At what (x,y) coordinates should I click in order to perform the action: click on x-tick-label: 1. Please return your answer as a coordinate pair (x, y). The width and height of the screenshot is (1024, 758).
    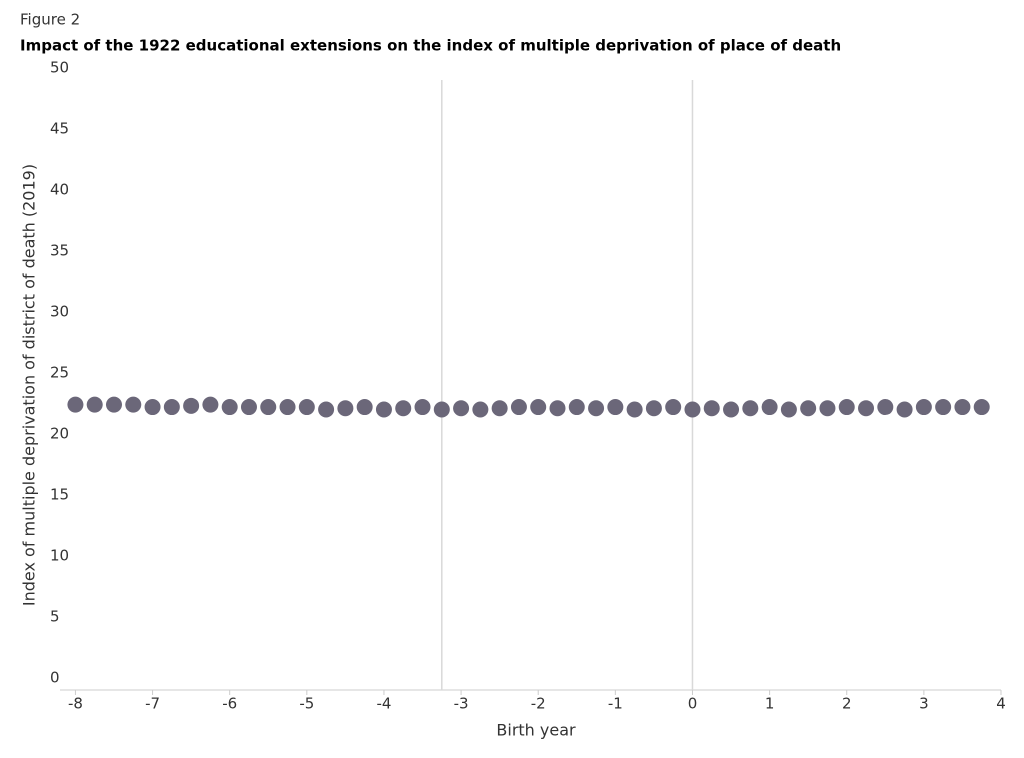
    Looking at the image, I should click on (770, 704).